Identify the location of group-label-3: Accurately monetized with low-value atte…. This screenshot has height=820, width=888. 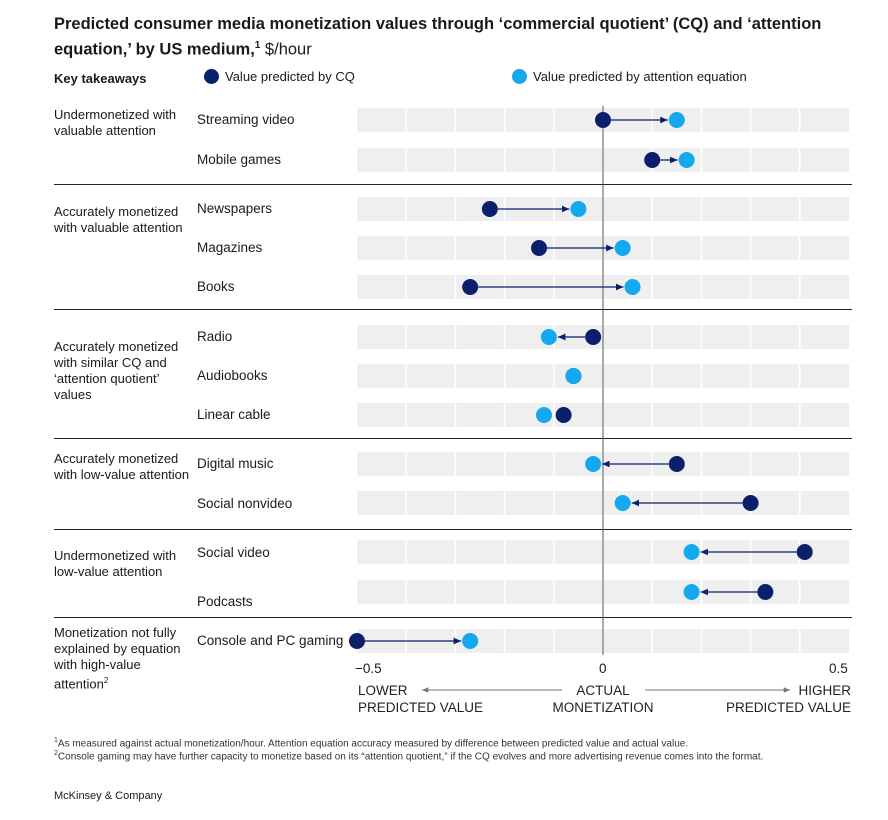
(122, 466).